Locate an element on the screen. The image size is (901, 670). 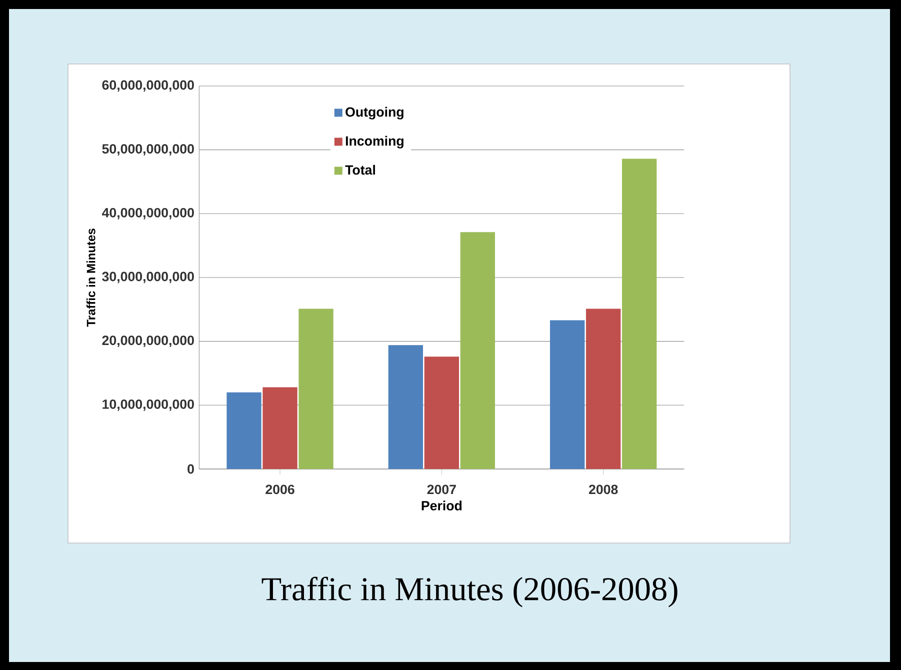
text: Traffic in Minutes (2006-2008) is located at coordinates (470, 592).